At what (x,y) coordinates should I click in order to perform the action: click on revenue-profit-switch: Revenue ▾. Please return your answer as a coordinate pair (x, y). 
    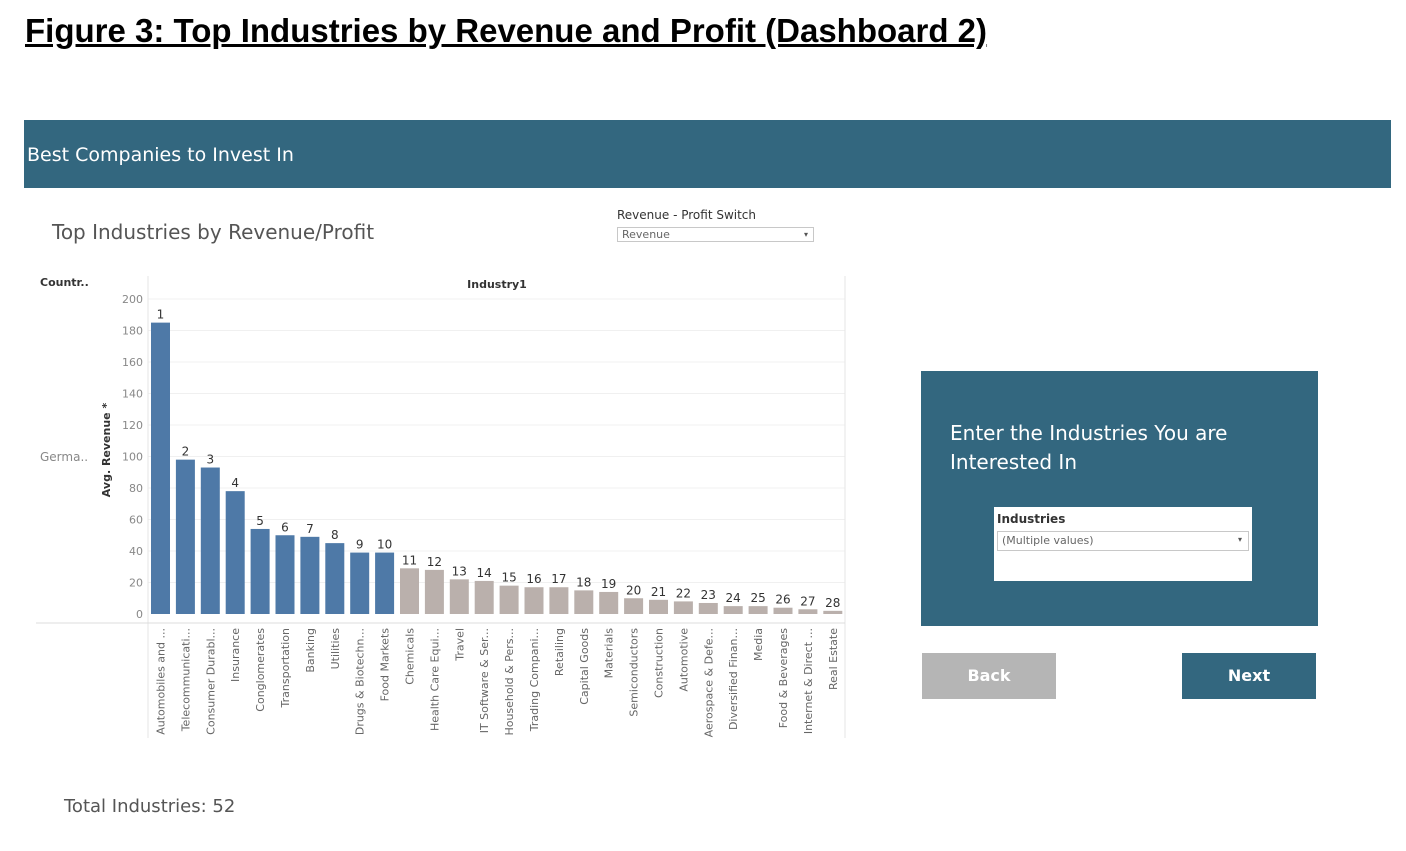
    Looking at the image, I should click on (715, 234).